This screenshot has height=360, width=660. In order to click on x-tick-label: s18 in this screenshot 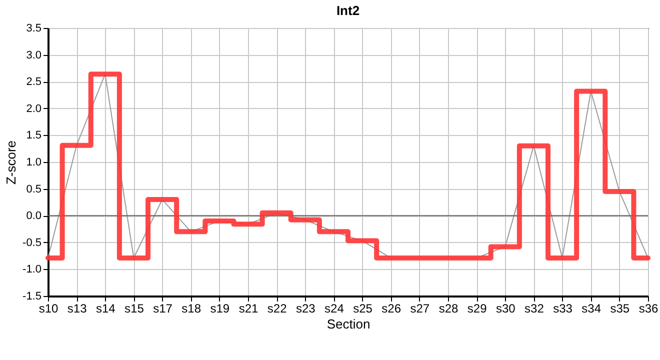, I will do `click(192, 309)`.